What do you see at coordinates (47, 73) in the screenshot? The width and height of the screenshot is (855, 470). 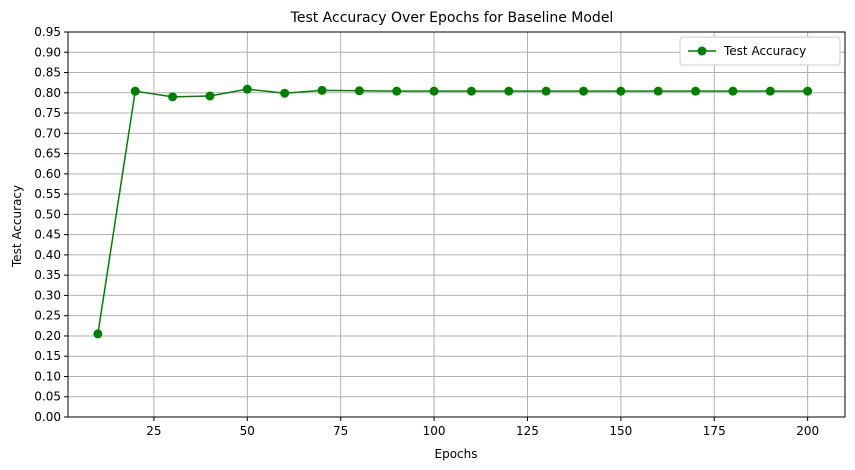 I see `y-tick-label: 0.85` at bounding box center [47, 73].